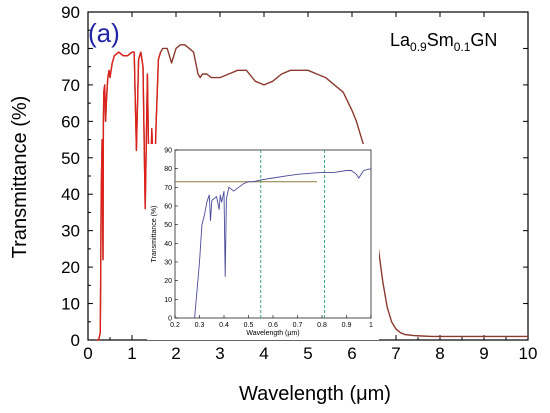 This screenshot has height=413, width=550. What do you see at coordinates (168, 244) in the screenshot?
I see `inset-y-tick-label: 40` at bounding box center [168, 244].